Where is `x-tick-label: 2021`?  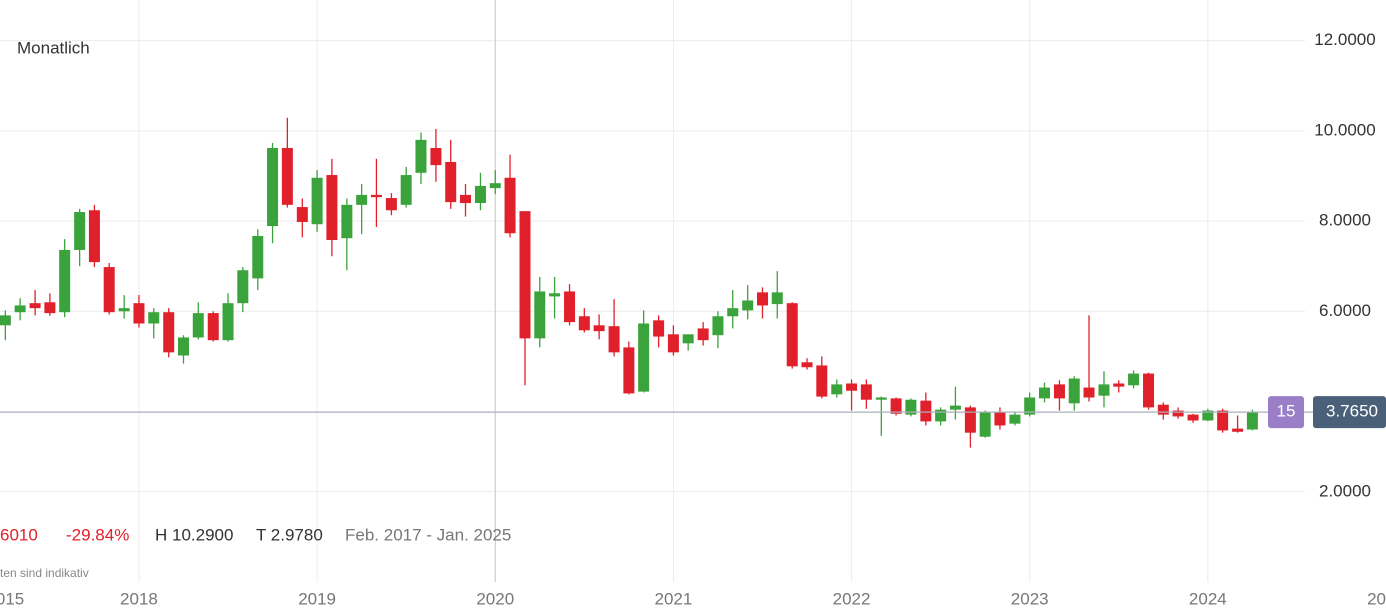
x-tick-label: 2021 is located at coordinates (673, 598).